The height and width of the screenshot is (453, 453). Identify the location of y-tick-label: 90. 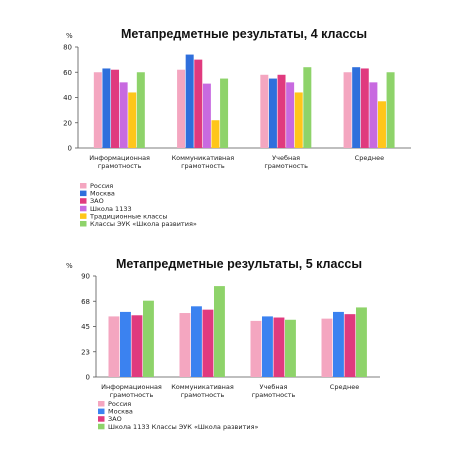
(85, 277).